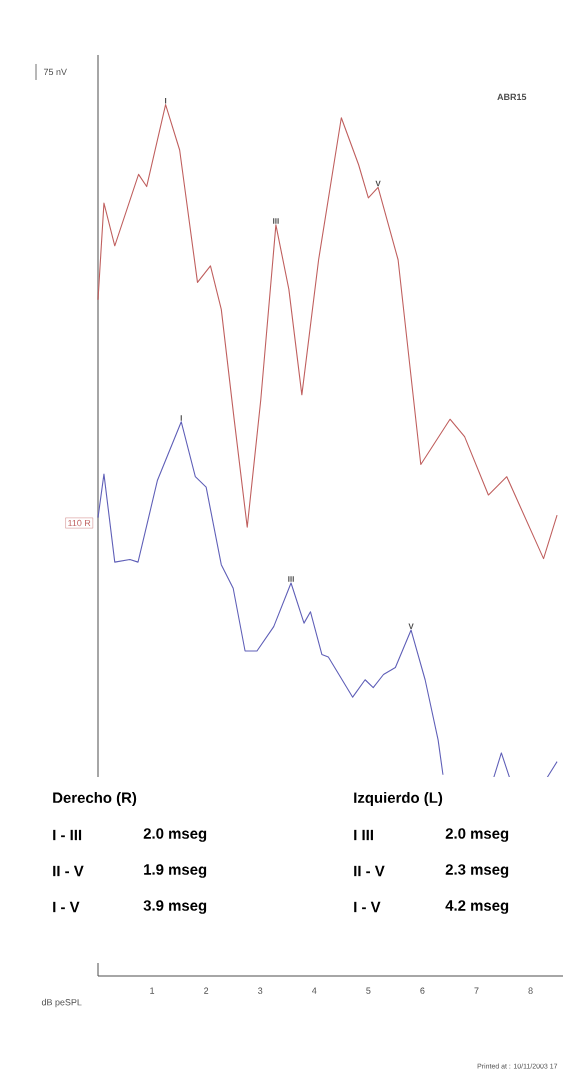 The image size is (563, 1075). What do you see at coordinates (95, 799) in the screenshot?
I see `annotation: Derecho (R)` at bounding box center [95, 799].